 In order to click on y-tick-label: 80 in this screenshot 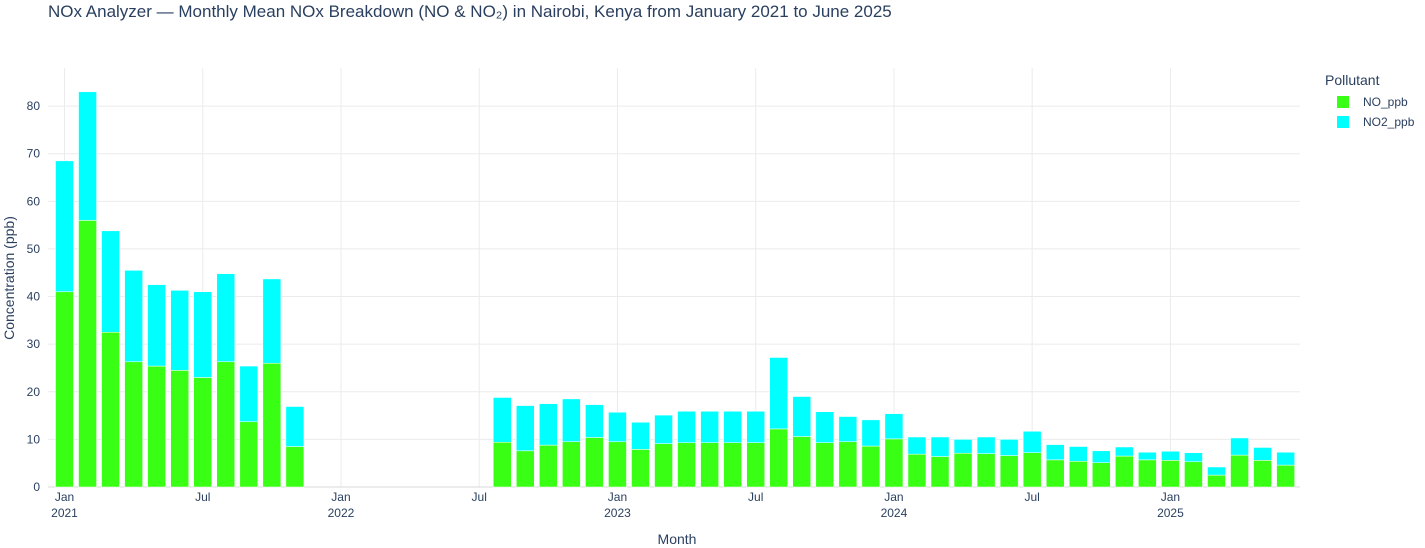, I will do `click(34, 106)`.